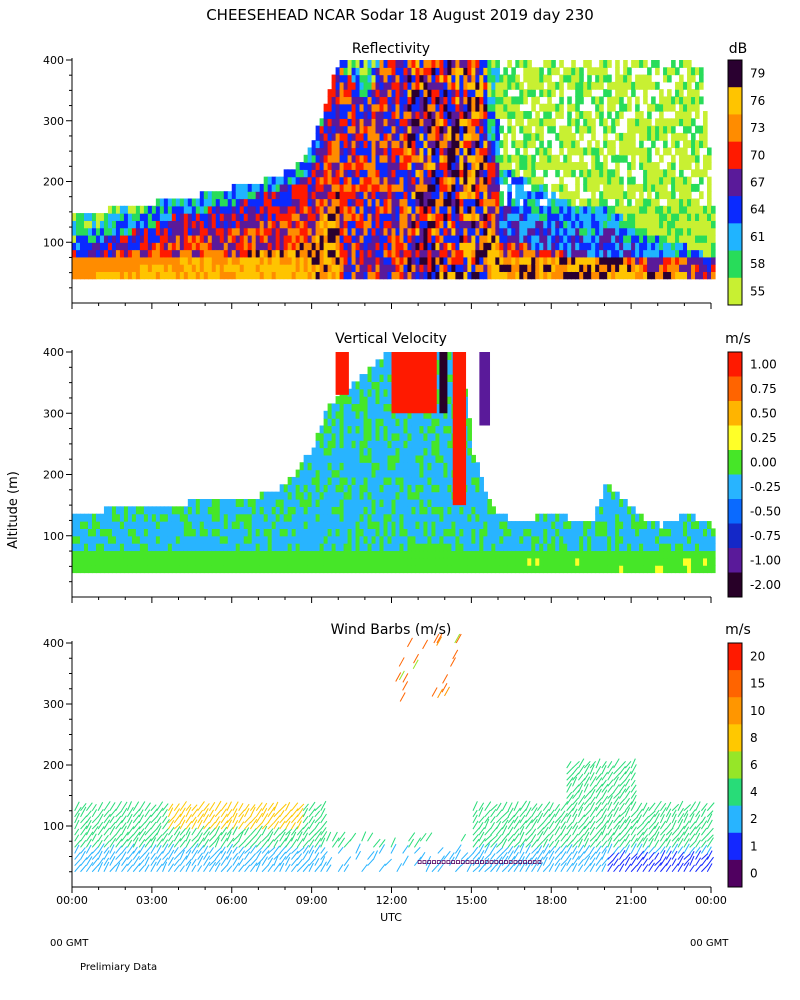  I want to click on colorbar-swatch, so click(735, 291).